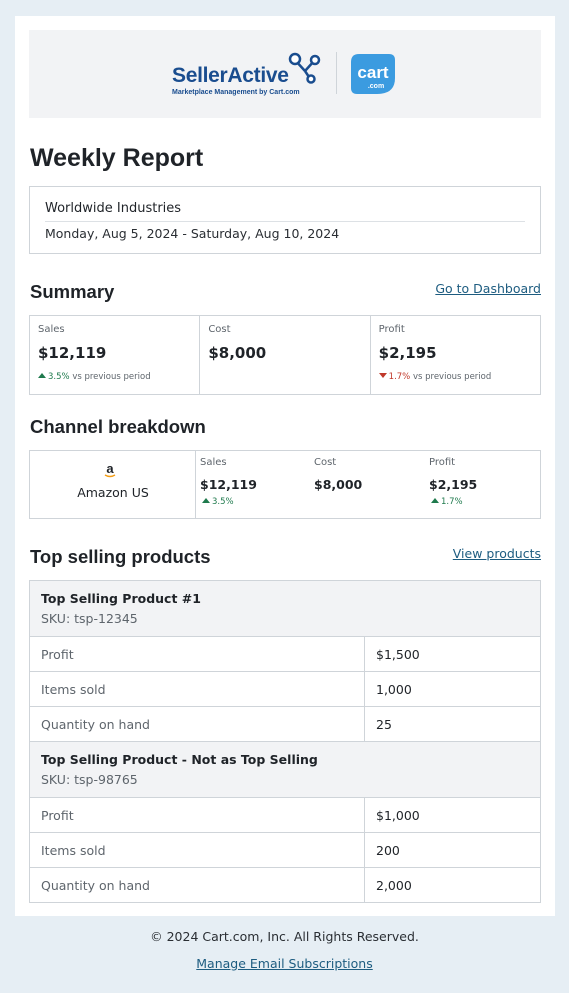 The image size is (569, 993). What do you see at coordinates (447, 502) in the screenshot?
I see `channel-profit-change: 1.7%` at bounding box center [447, 502].